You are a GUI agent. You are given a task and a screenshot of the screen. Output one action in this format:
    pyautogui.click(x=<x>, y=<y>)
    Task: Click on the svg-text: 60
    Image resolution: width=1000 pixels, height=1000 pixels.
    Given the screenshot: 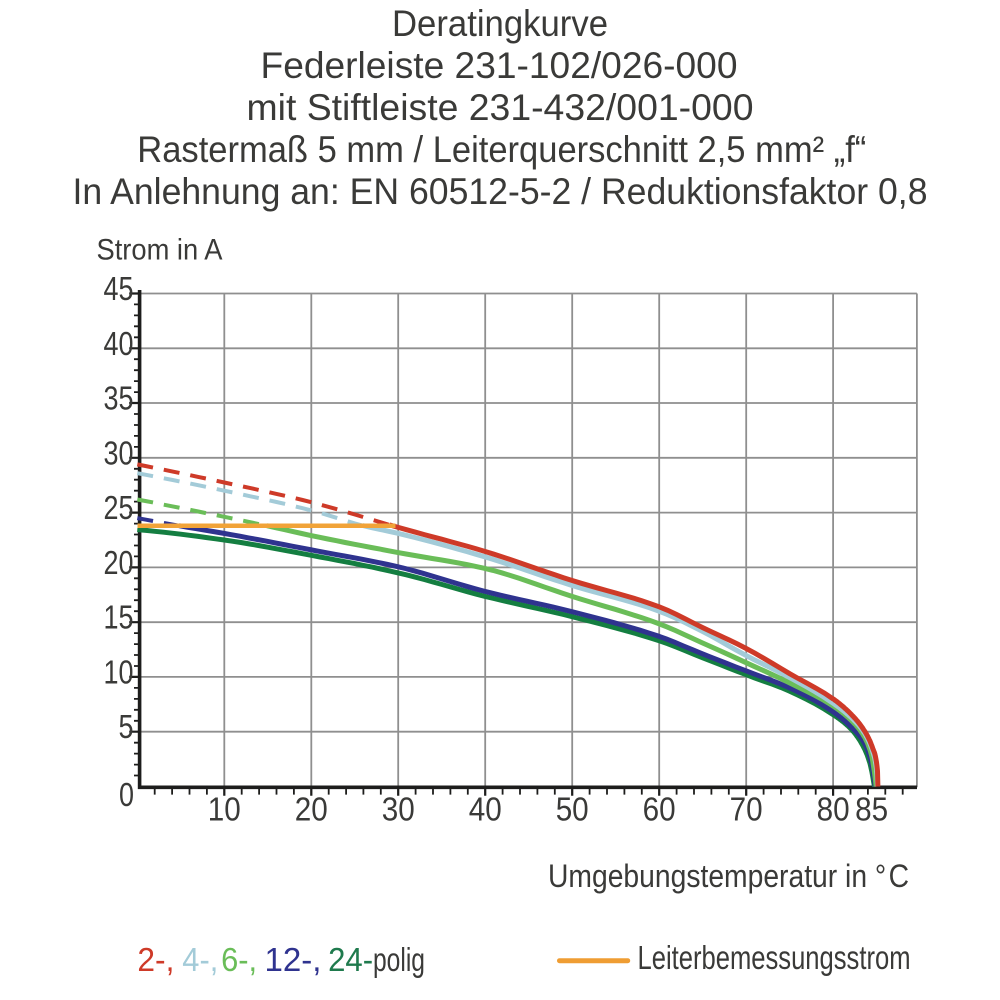 What is the action you would take?
    pyautogui.click(x=659, y=809)
    